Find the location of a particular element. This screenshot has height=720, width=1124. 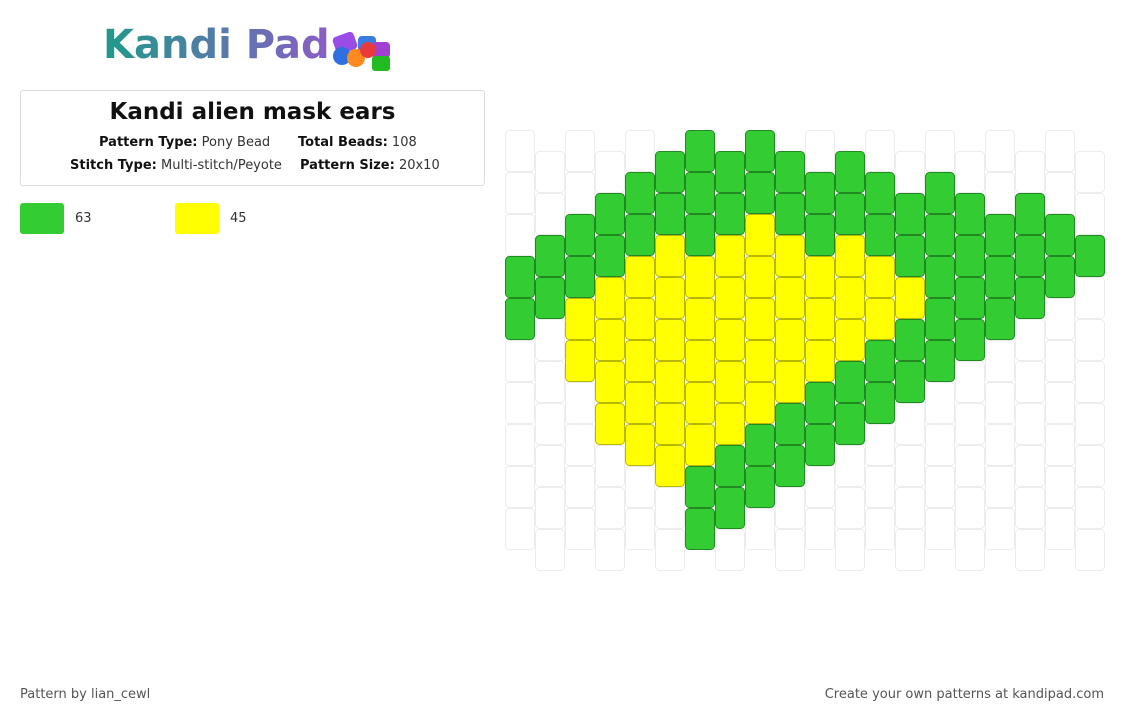

field-label: Pattern Size: is located at coordinates (347, 165).